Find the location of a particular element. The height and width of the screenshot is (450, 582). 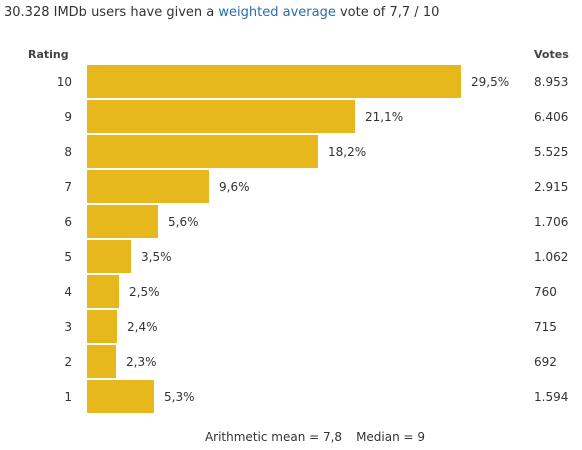

percentage-label: 5,3% is located at coordinates (179, 397).